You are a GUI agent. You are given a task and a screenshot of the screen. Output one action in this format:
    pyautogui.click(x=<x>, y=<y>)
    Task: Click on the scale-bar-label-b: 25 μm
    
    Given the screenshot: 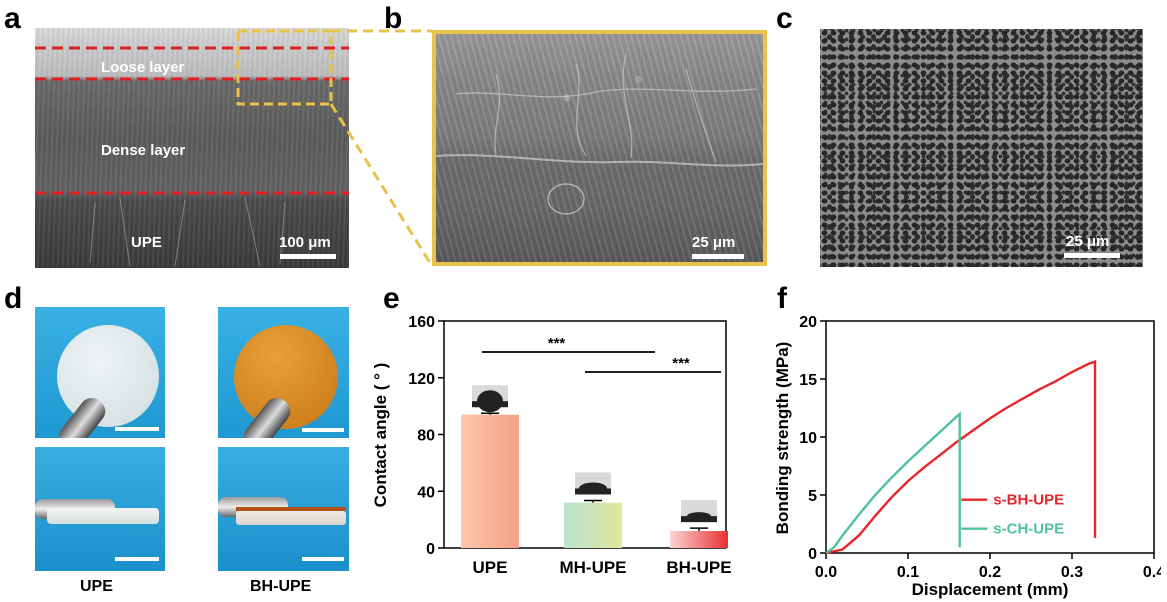 What is the action you would take?
    pyautogui.click(x=714, y=242)
    